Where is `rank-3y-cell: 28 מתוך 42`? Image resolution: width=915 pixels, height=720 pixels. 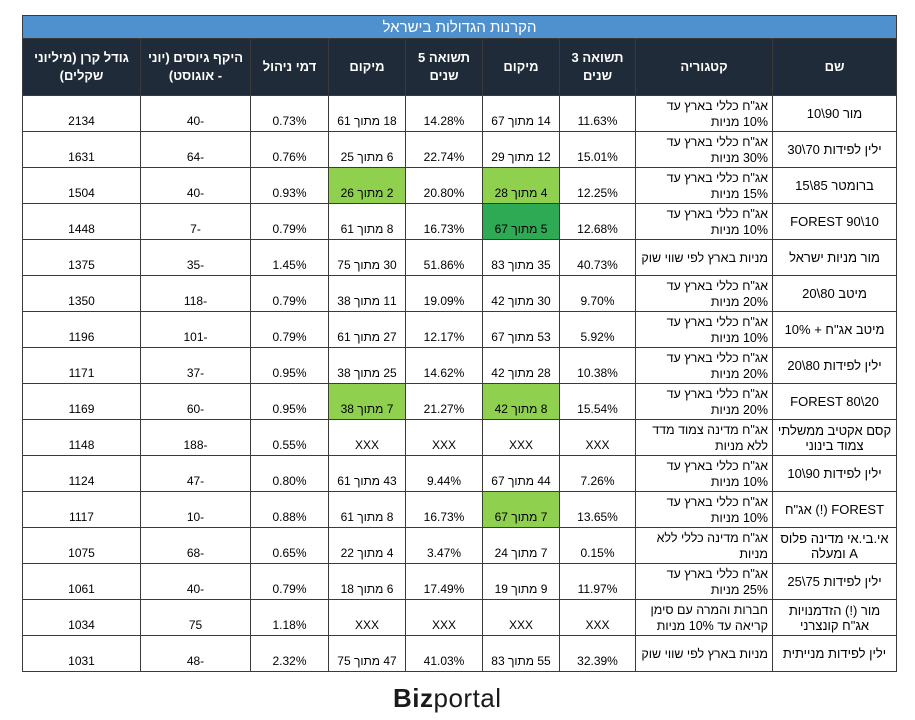
rank-3y-cell: 28 מתוך 42 is located at coordinates (521, 365).